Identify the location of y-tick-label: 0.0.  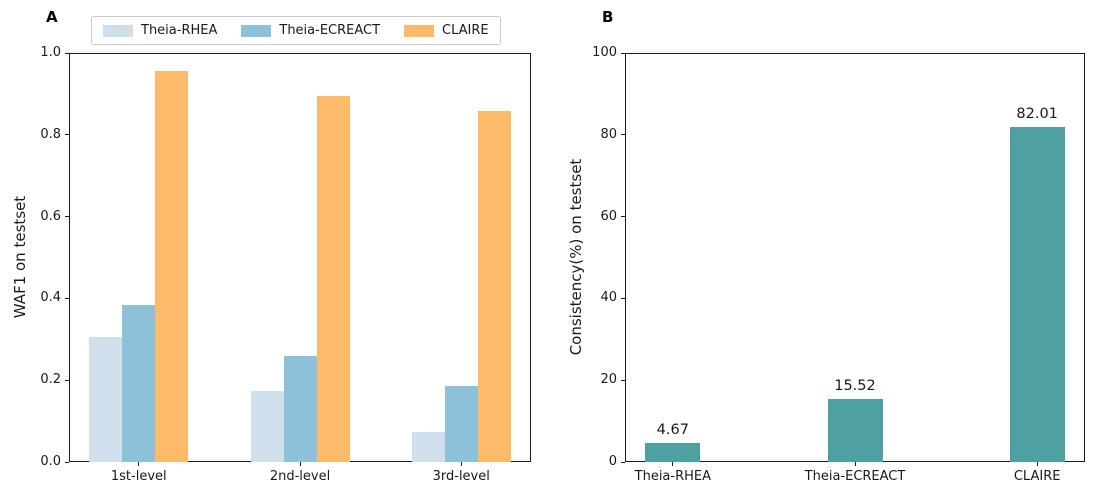
(50, 461).